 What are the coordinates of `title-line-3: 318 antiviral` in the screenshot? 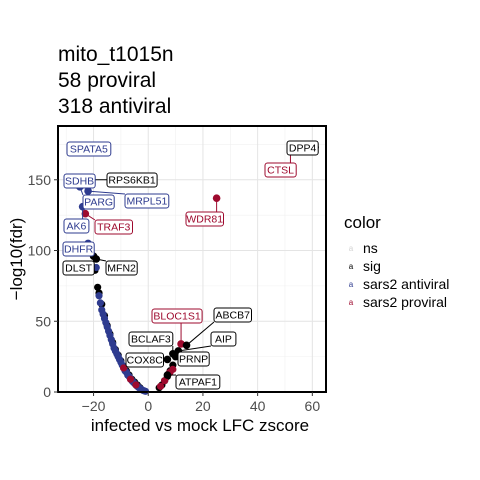 It's located at (115, 106).